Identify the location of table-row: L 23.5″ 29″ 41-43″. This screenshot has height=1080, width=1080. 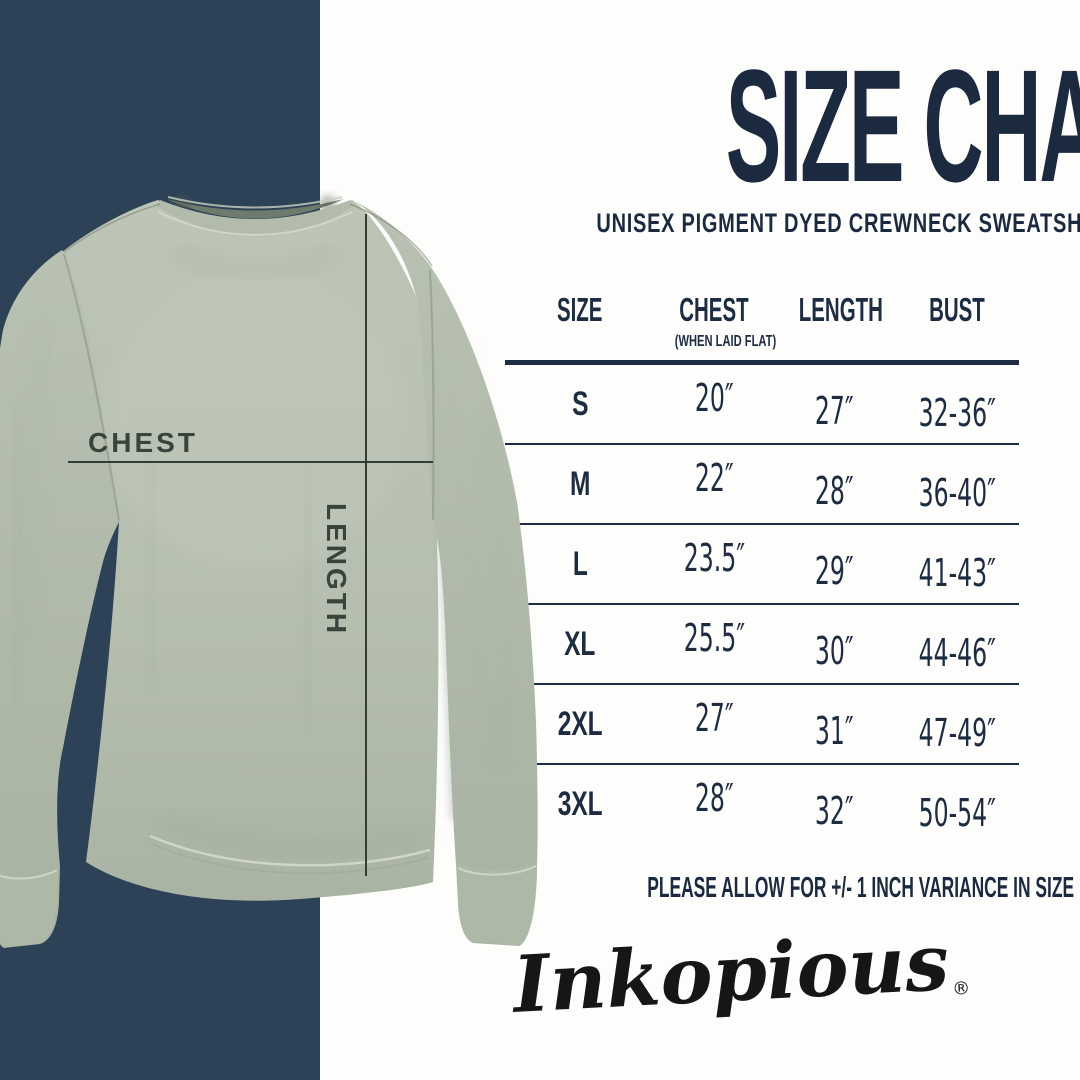
(762, 565).